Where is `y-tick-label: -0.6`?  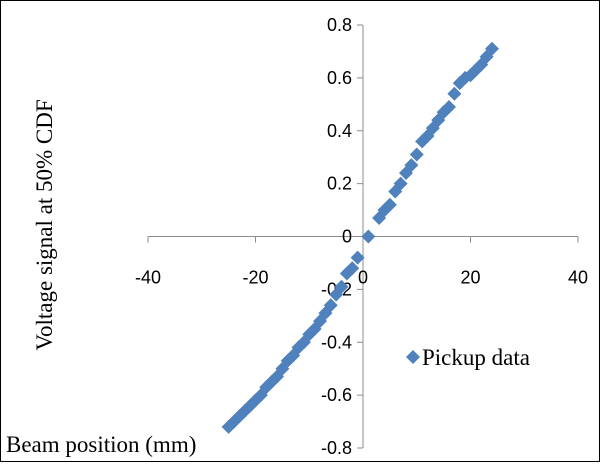 y-tick-label: -0.6 is located at coordinates (336, 395).